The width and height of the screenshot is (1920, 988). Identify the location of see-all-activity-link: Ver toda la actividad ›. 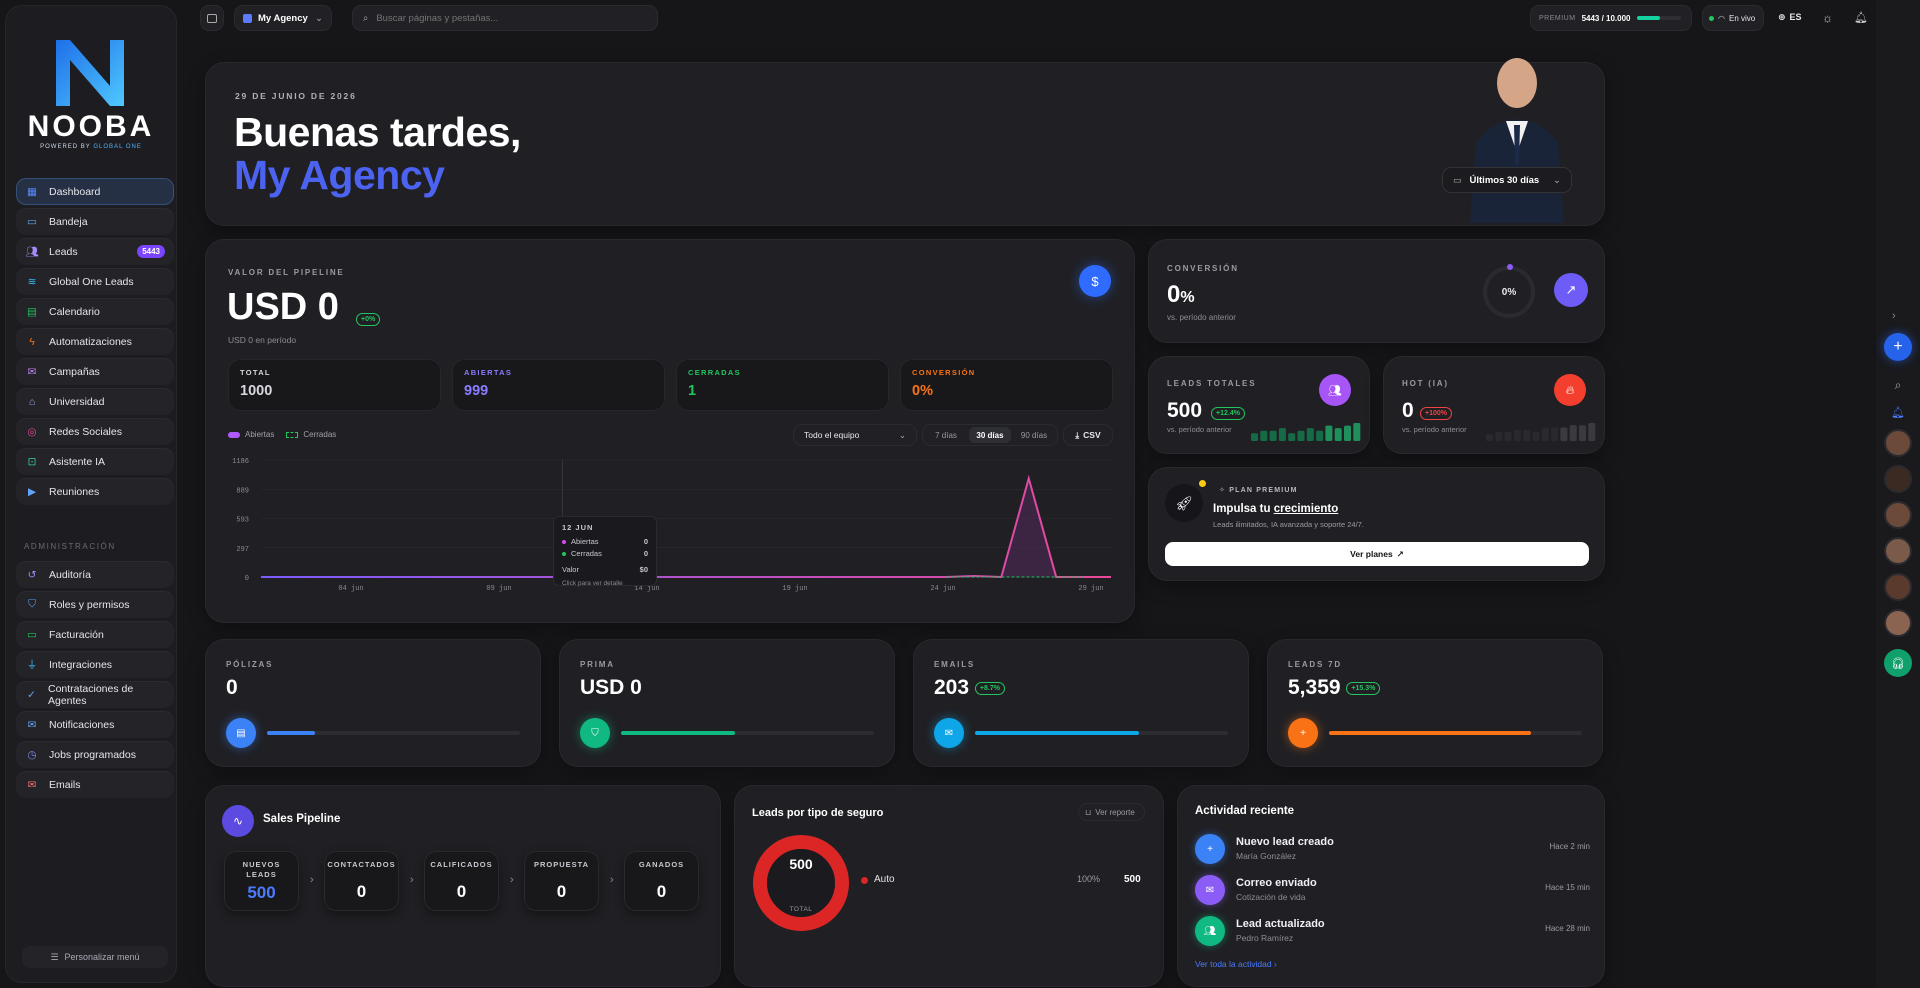
(1236, 964).